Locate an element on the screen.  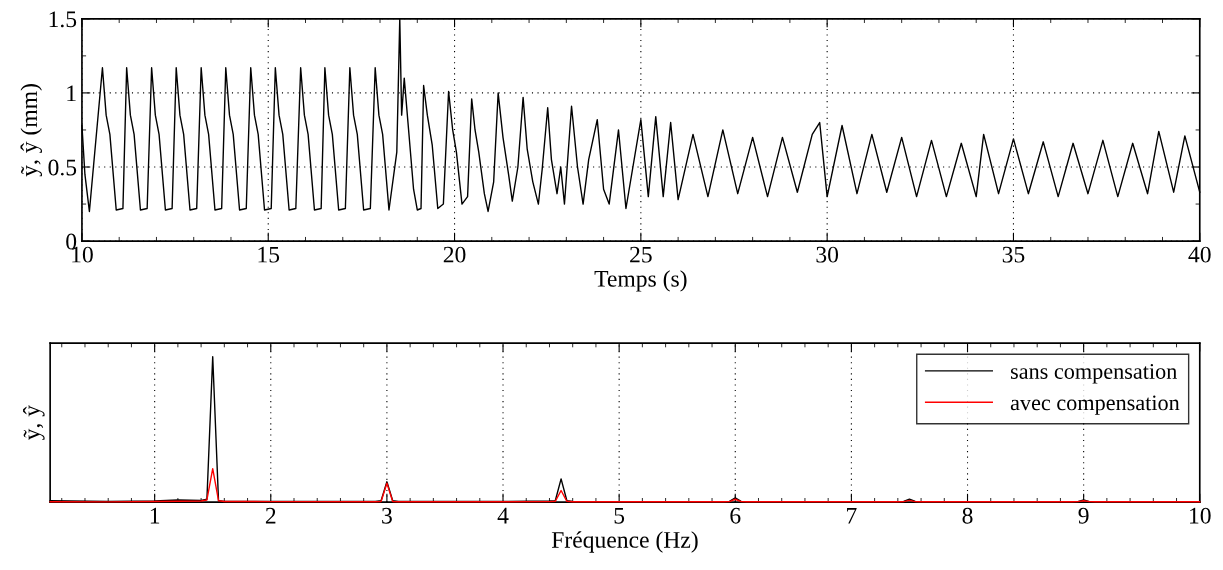
x-tick-label: 25 is located at coordinates (641, 254).